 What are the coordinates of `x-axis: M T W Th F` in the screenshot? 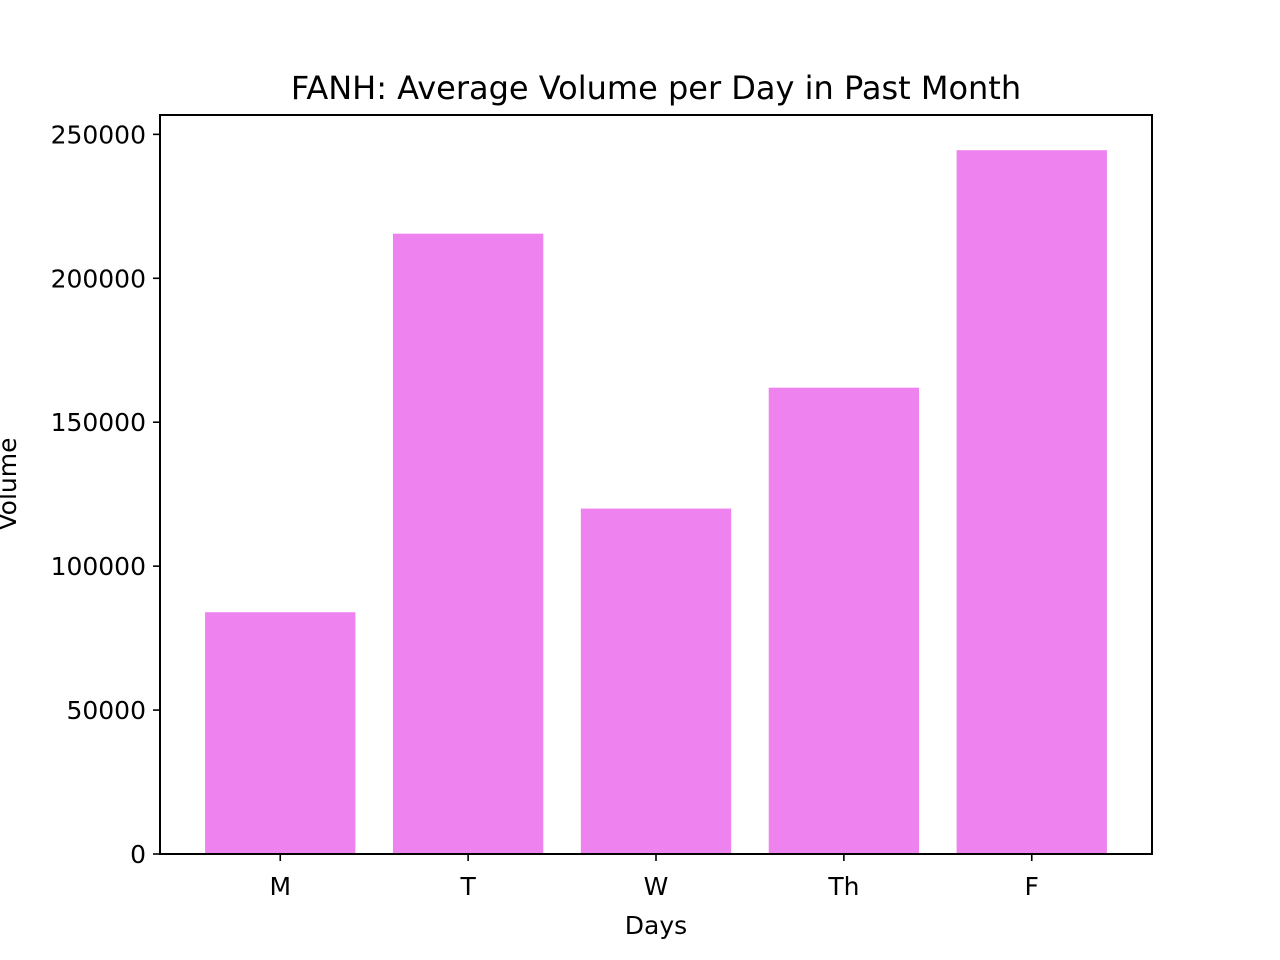 It's located at (654, 877).